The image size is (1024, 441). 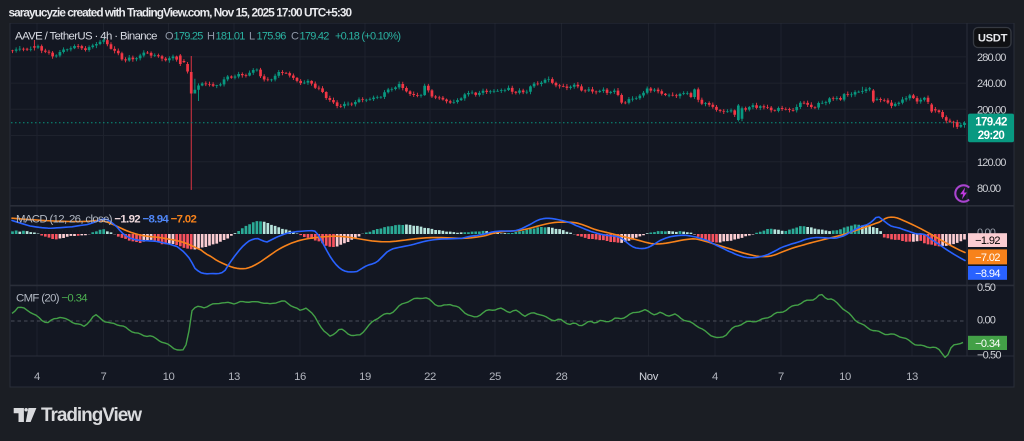 I want to click on svg-text: AAVE / TetherUS · 4h · Binance, so click(x=86, y=37).